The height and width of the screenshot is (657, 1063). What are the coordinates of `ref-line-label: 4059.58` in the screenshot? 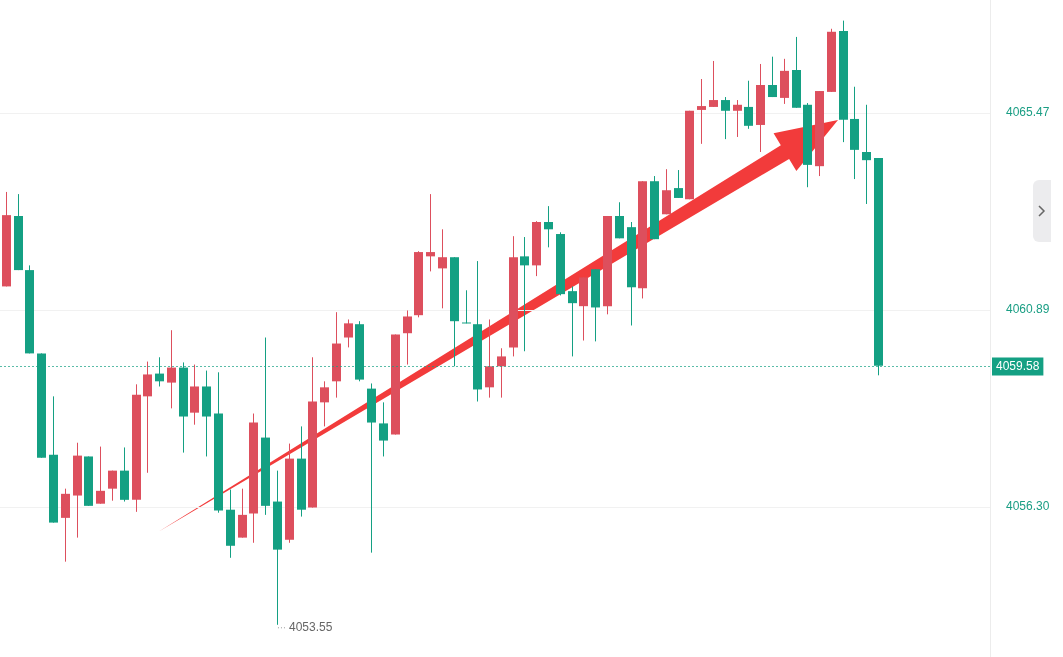 It's located at (1018, 365).